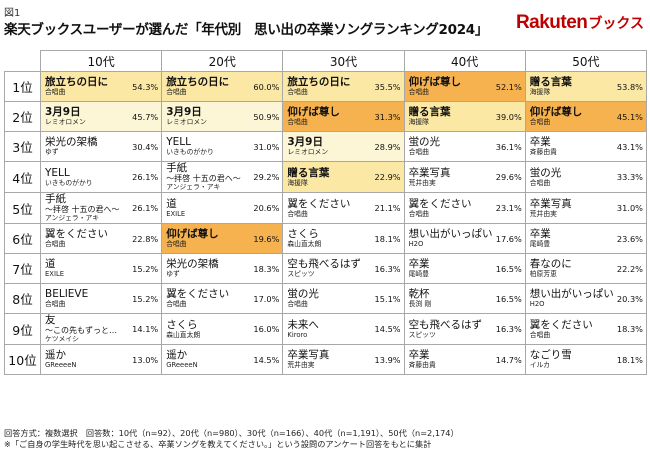  What do you see at coordinates (145, 238) in the screenshot?
I see `vote-percentage: 22.8%` at bounding box center [145, 238].